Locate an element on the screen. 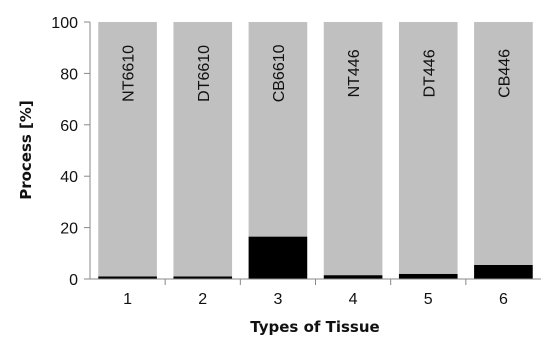 The image size is (544, 339). x-tick-label: 1 is located at coordinates (127, 299).